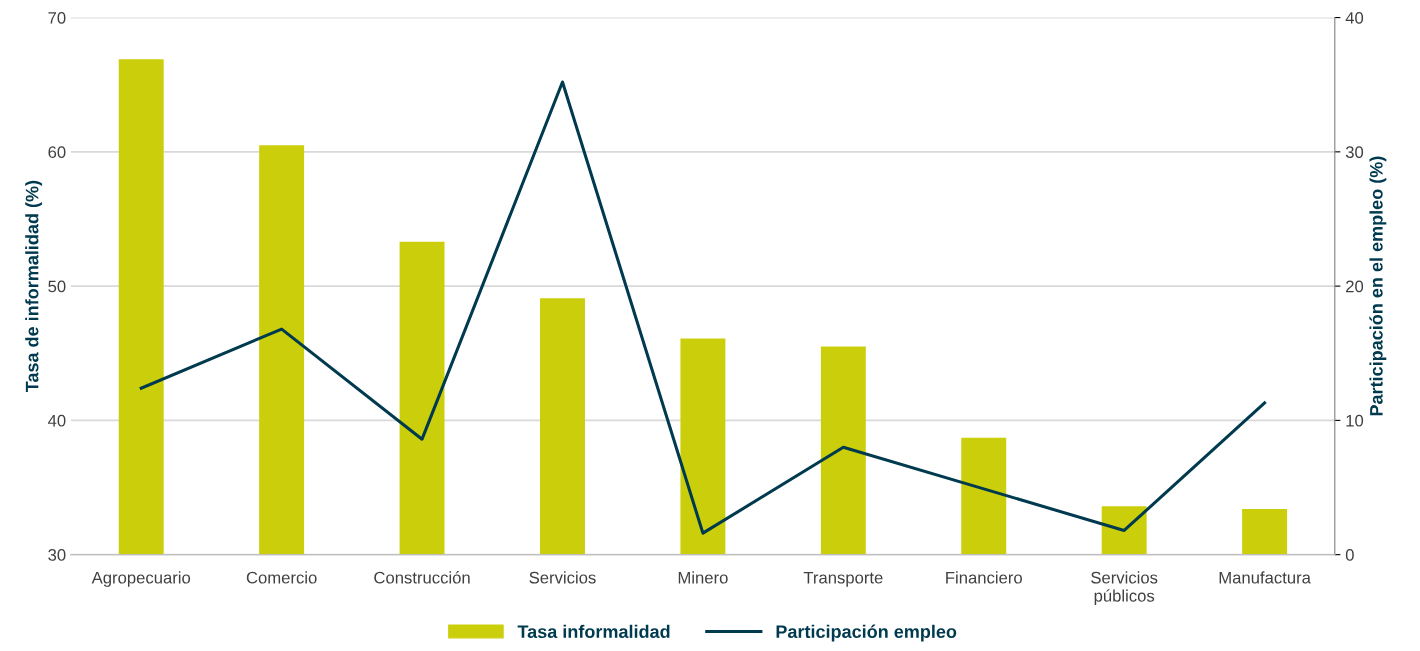 This screenshot has height=651, width=1420. Describe the element at coordinates (141, 579) in the screenshot. I see `x-tick-label: Agropecuario` at that location.